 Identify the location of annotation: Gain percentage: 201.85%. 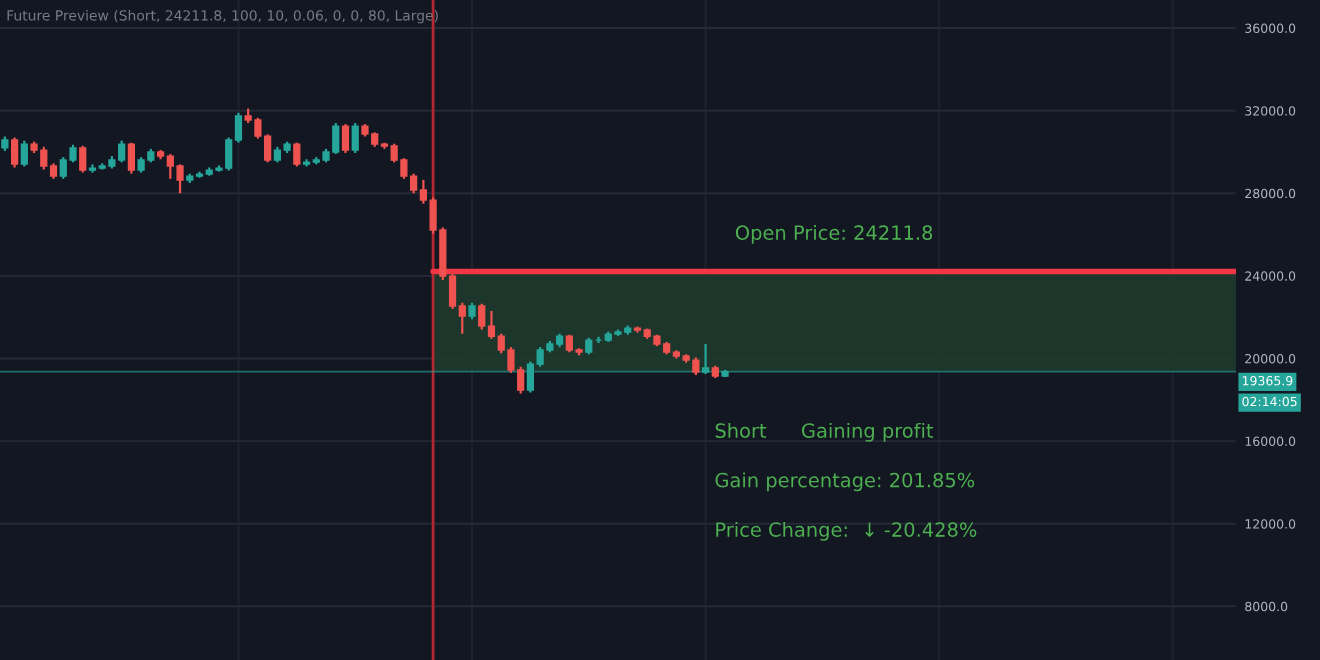
(845, 482).